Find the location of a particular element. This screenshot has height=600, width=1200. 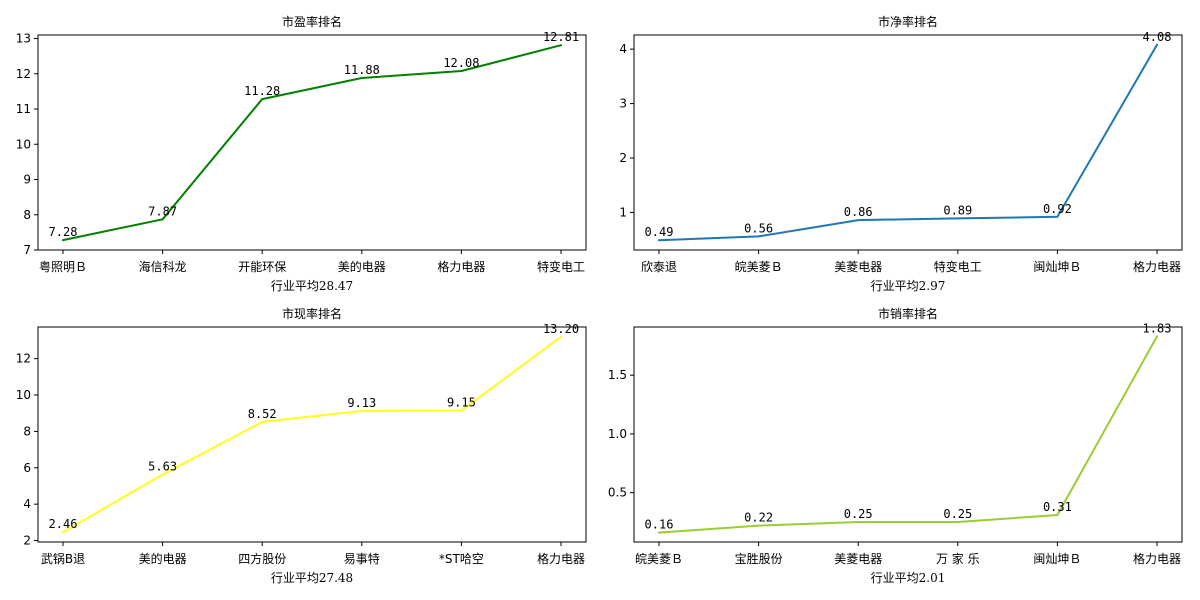

data-label: 7.87 is located at coordinates (162, 211).